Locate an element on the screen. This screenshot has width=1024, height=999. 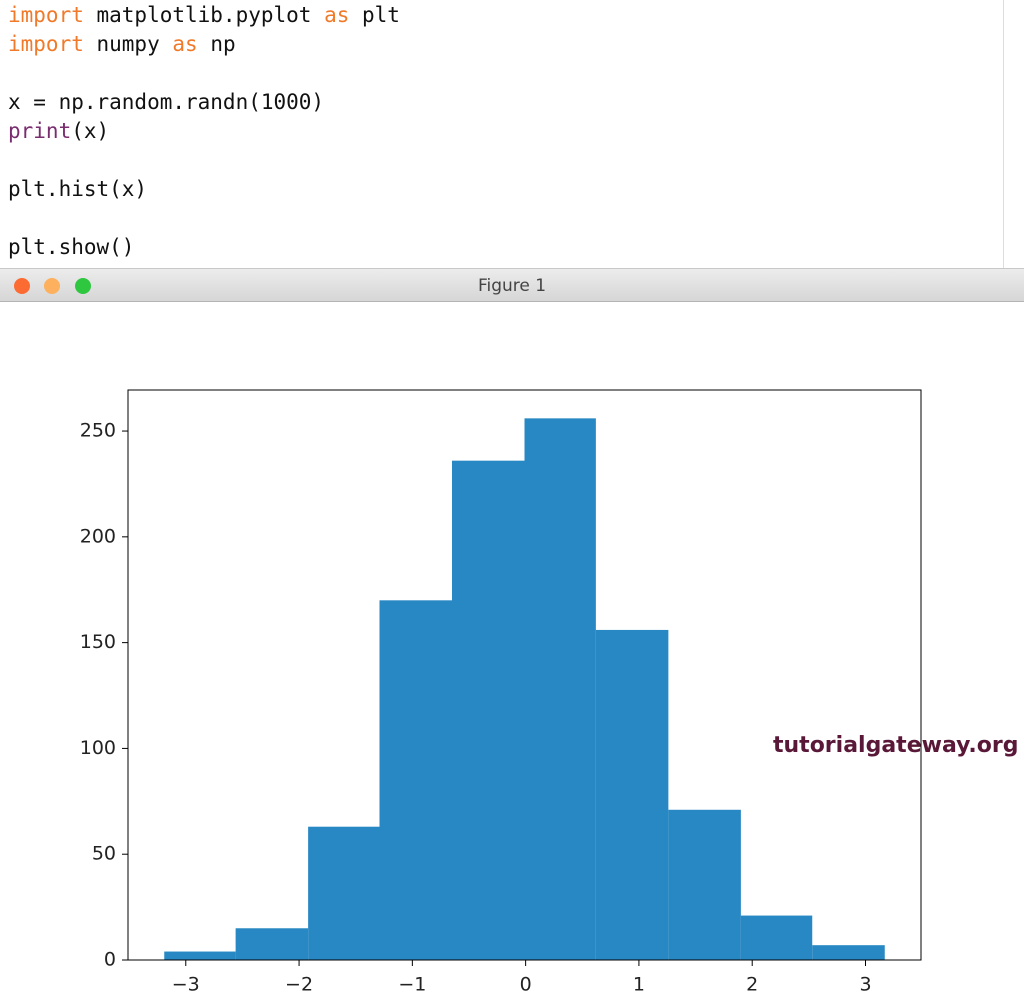
code-line: import numpy as np is located at coordinates (122, 44).